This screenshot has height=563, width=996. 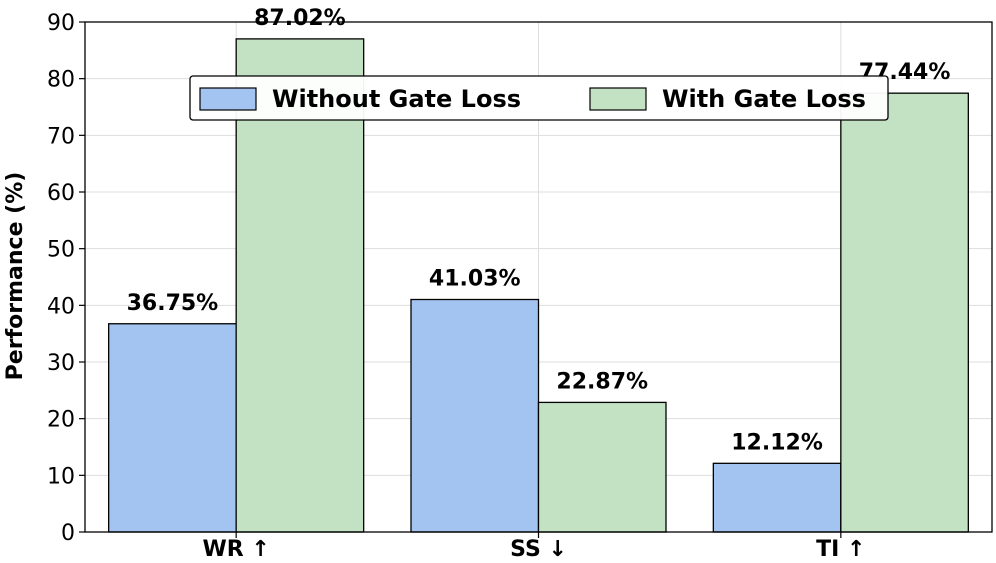 What do you see at coordinates (300, 18) in the screenshot?
I see `data-label: 87.02%` at bounding box center [300, 18].